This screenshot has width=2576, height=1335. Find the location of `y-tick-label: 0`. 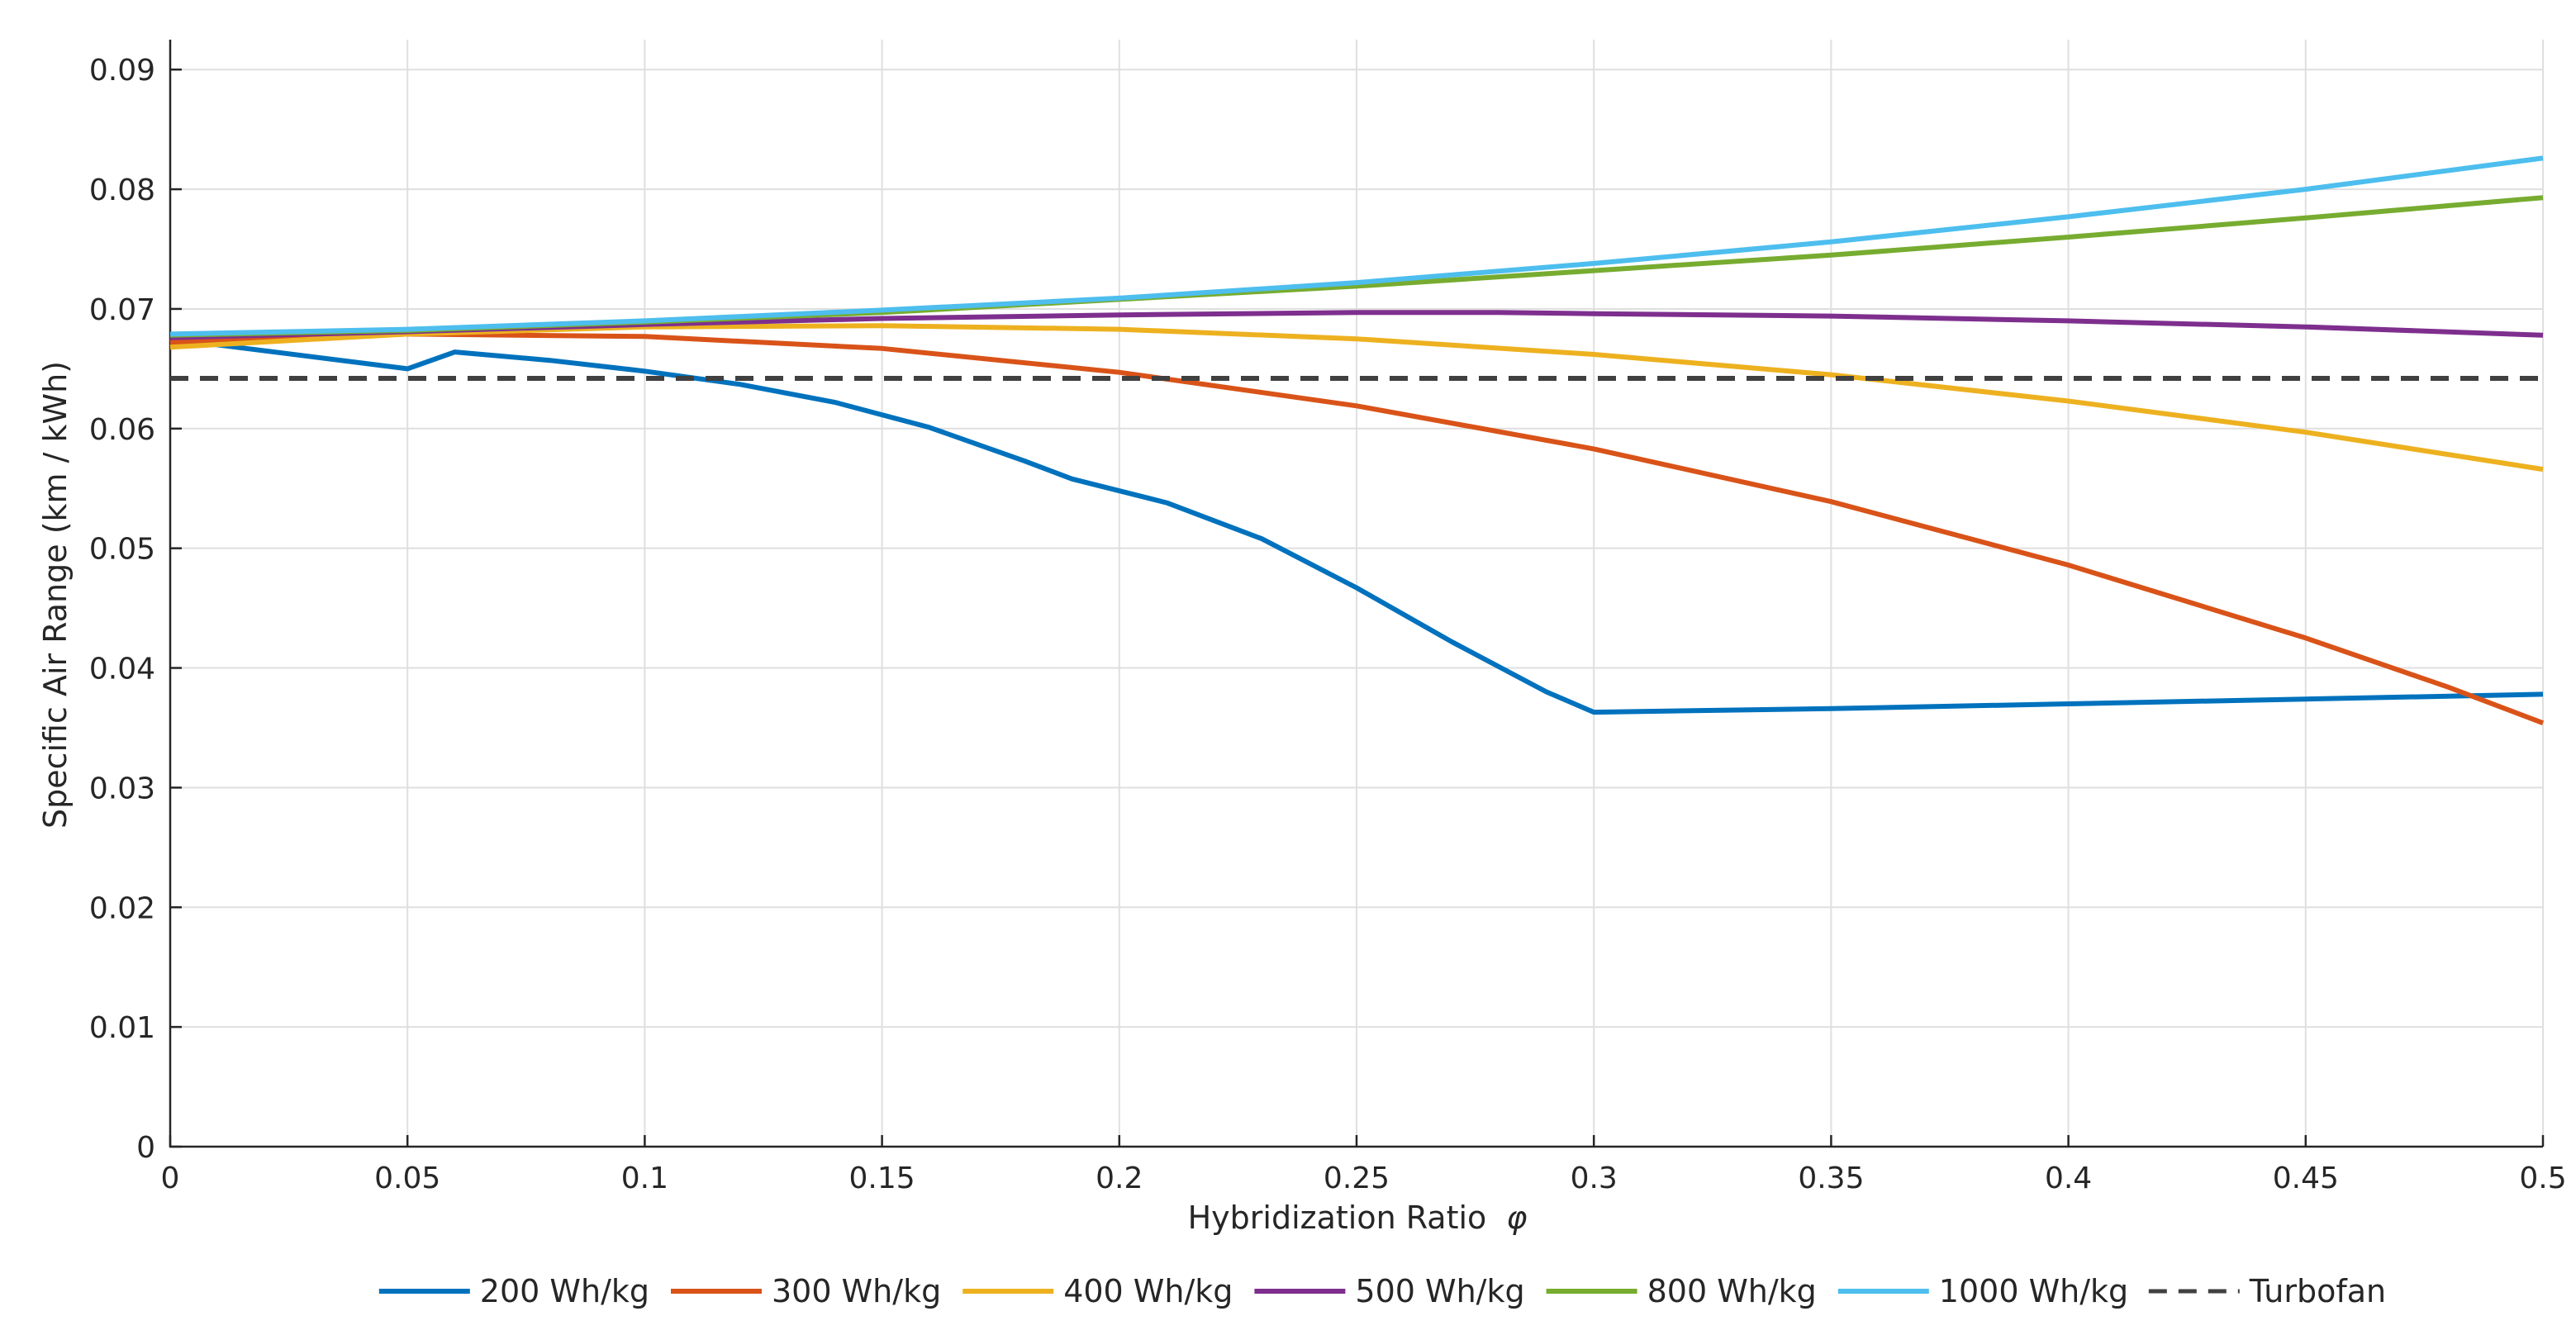

y-tick-label: 0 is located at coordinates (145, 1148).